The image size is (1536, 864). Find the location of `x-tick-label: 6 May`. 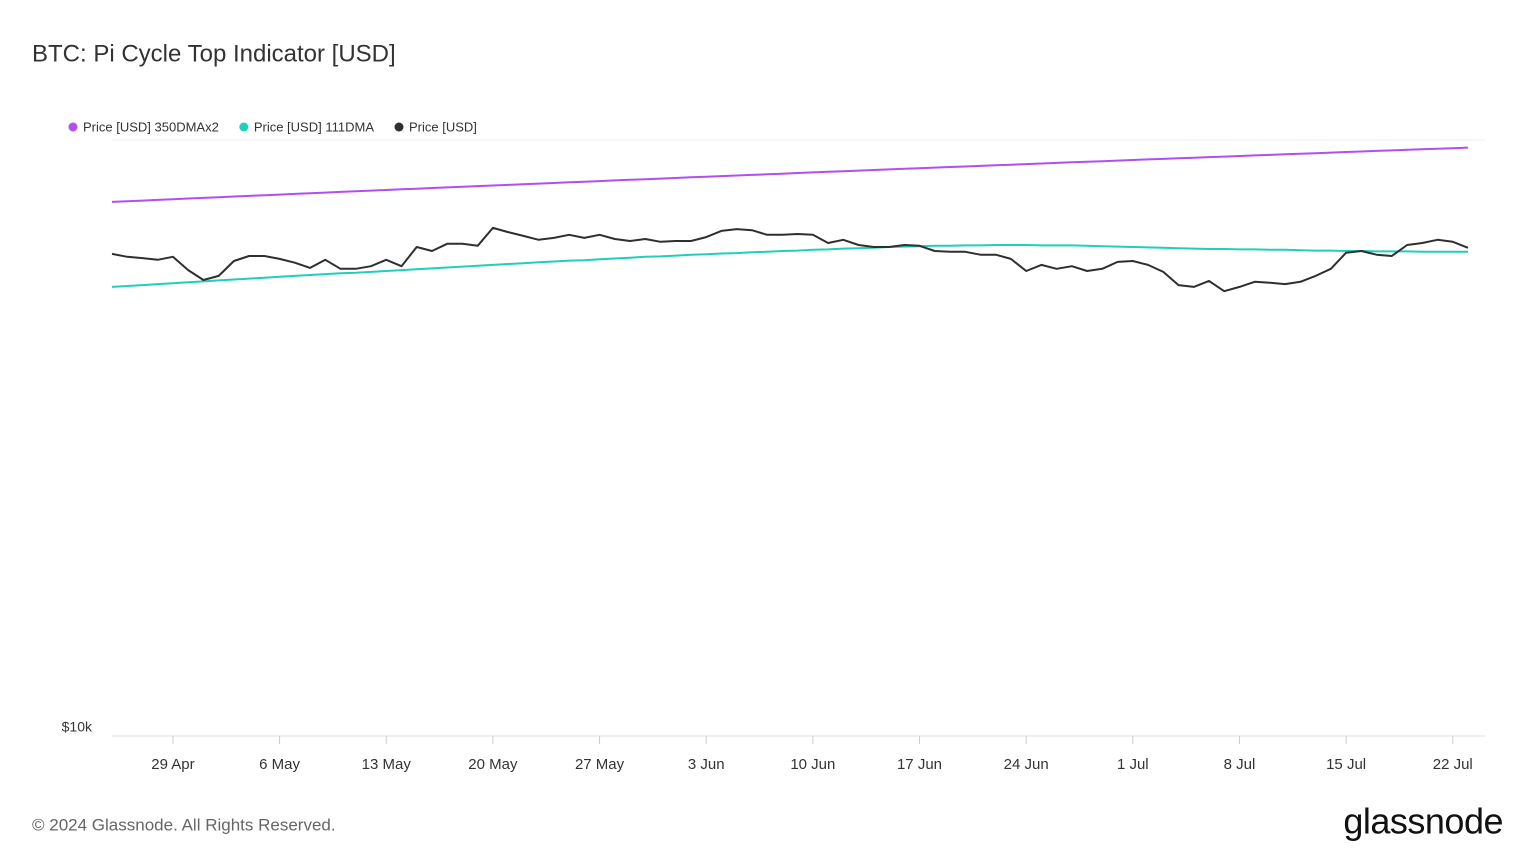

x-tick-label: 6 May is located at coordinates (279, 764).